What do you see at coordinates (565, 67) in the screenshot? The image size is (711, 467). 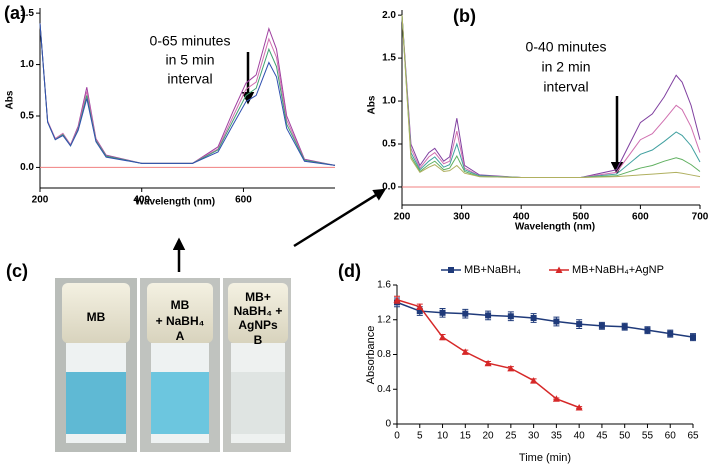 I see `annotation: in 2 min` at bounding box center [565, 67].